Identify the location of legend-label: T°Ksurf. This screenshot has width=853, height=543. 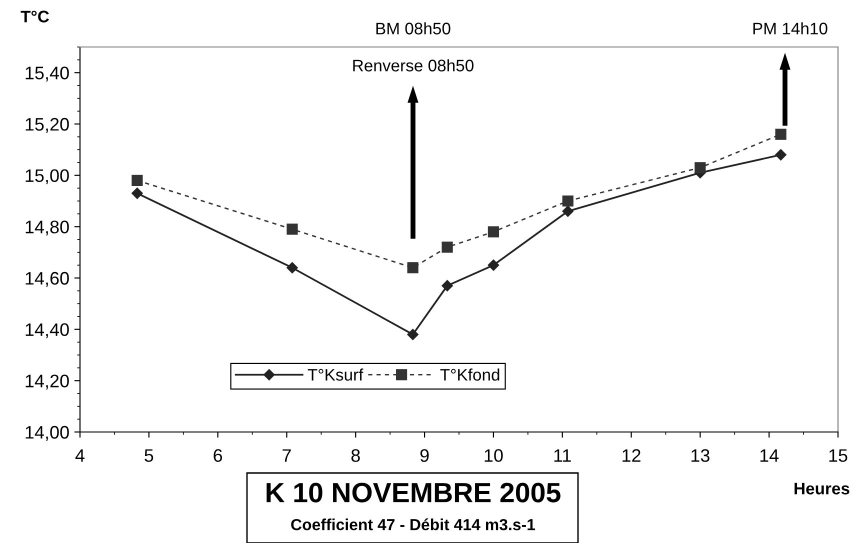
(336, 374).